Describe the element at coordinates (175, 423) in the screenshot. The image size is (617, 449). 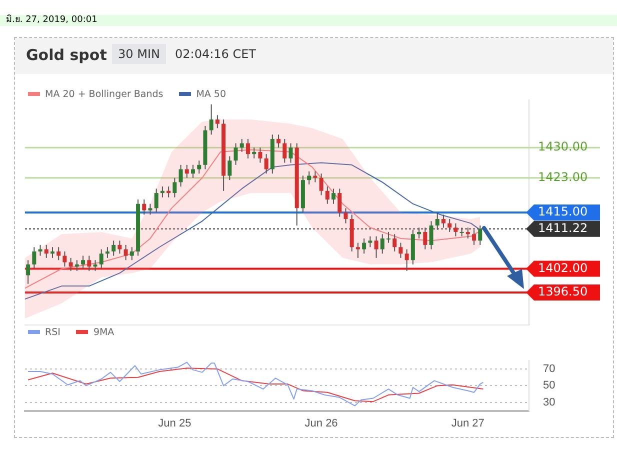
I see `x-tick-label: Jun 25` at that location.